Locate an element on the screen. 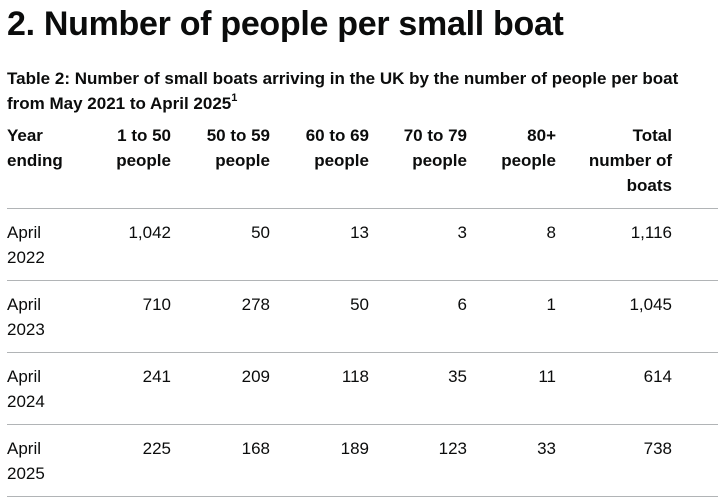 The width and height of the screenshot is (728, 503). table-row: April 2025 225 168 189 123 33 738 is located at coordinates (362, 460).